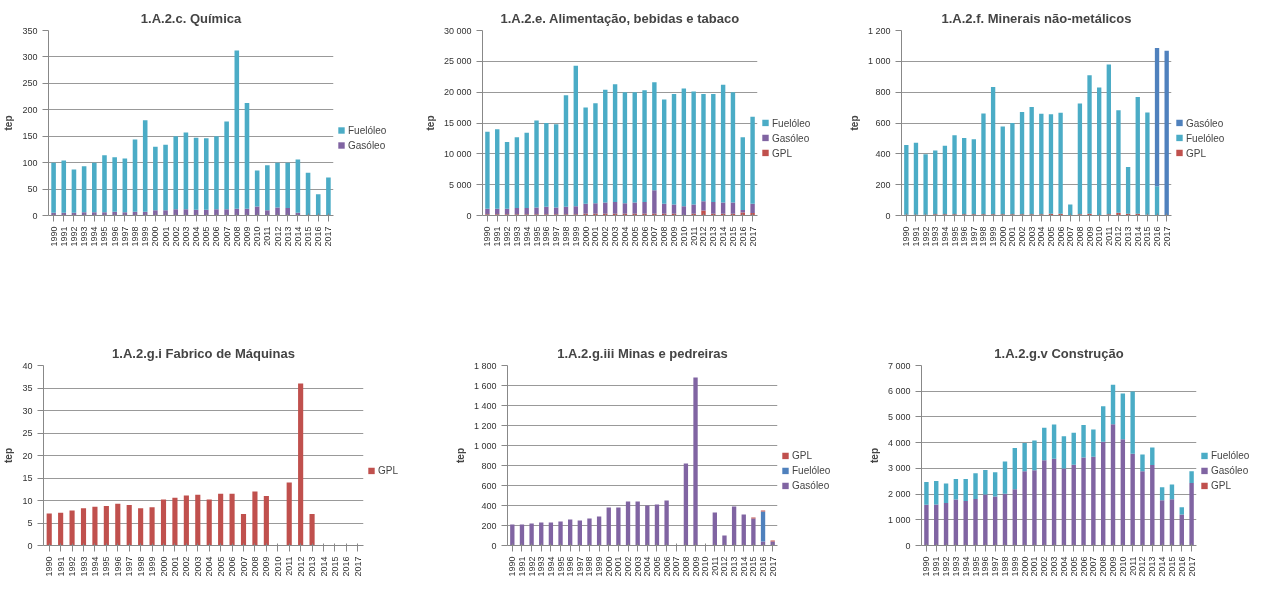  Describe the element at coordinates (457, 153) in the screenshot. I see `y-tick-label: 10 000` at that location.